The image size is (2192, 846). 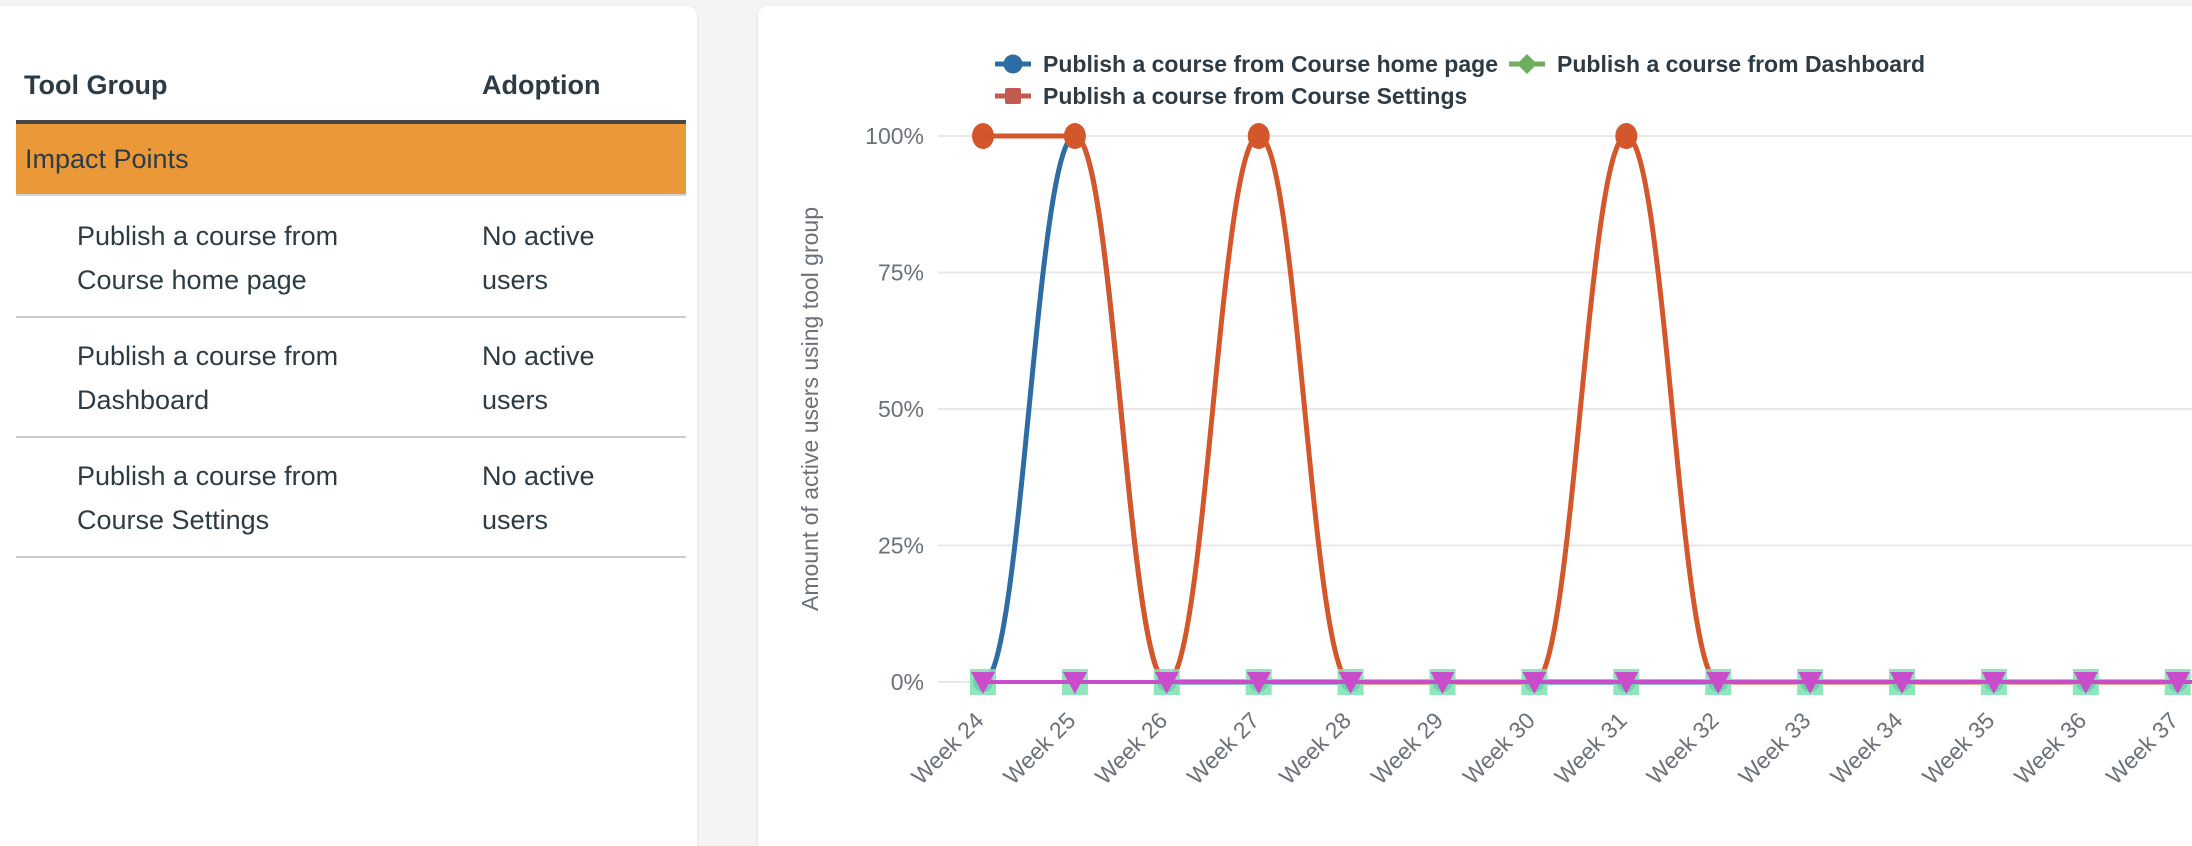 I want to click on y-axis-title: Amount of active users using tool group, so click(x=810, y=409).